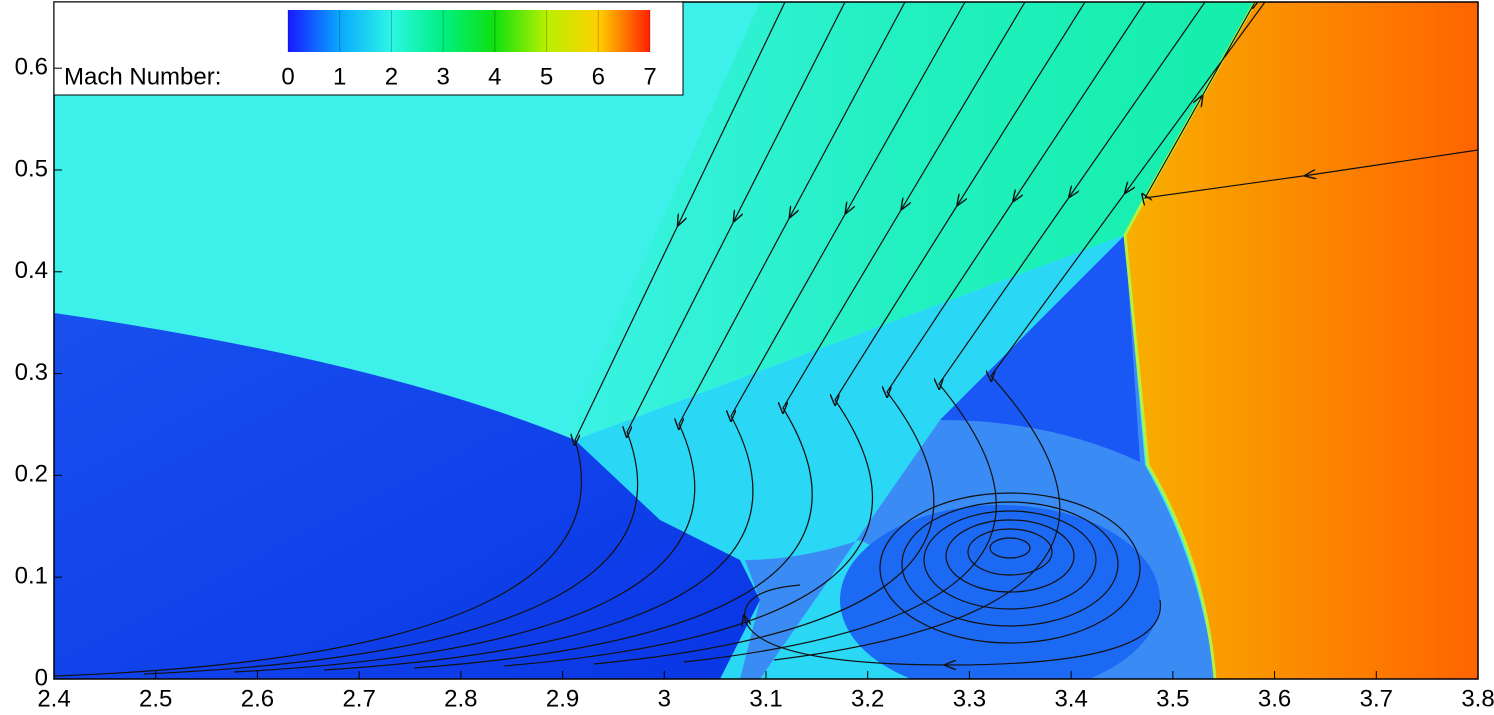  Describe the element at coordinates (1477, 698) in the screenshot. I see `x-tick-label: 3.8` at that location.